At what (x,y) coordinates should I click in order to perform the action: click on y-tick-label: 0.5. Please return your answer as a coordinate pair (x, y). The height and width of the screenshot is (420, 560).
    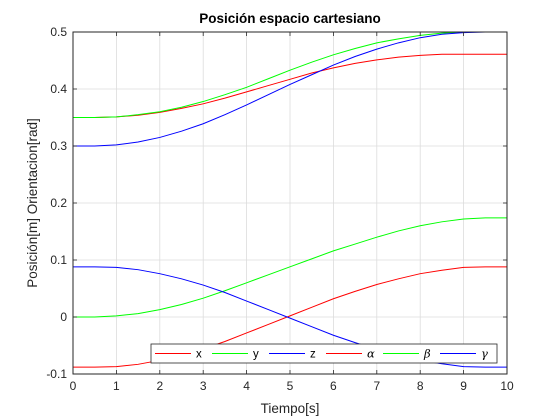
    Looking at the image, I should click on (58, 32).